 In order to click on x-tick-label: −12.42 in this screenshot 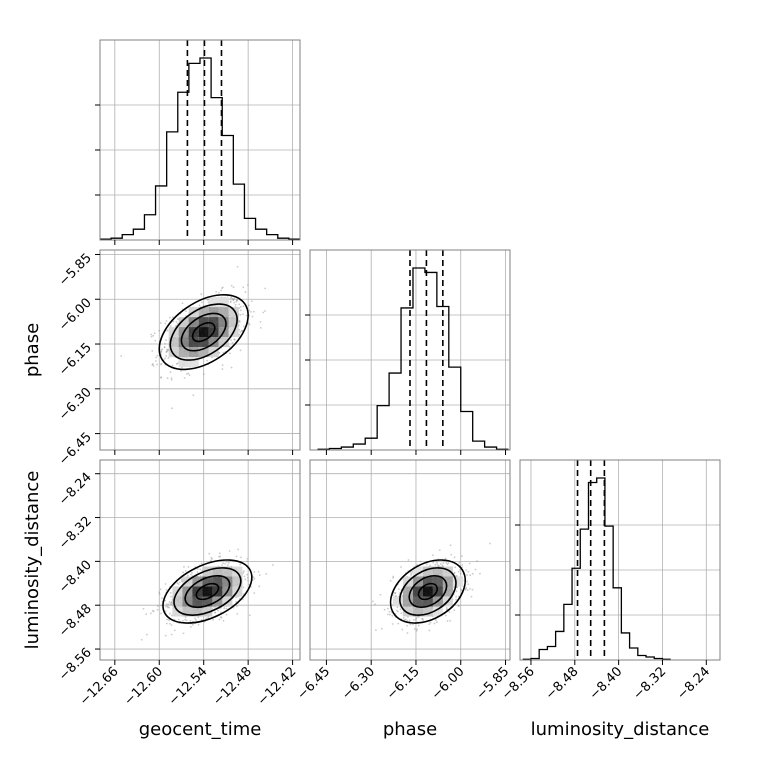, I will do `click(277, 686)`.